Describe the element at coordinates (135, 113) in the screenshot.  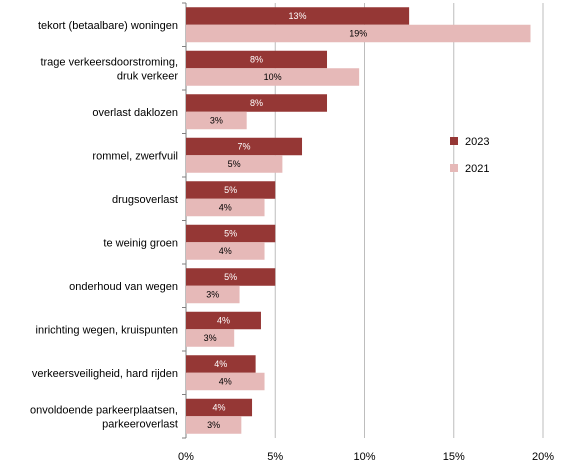
I see `category-label: overlast daklozen` at that location.